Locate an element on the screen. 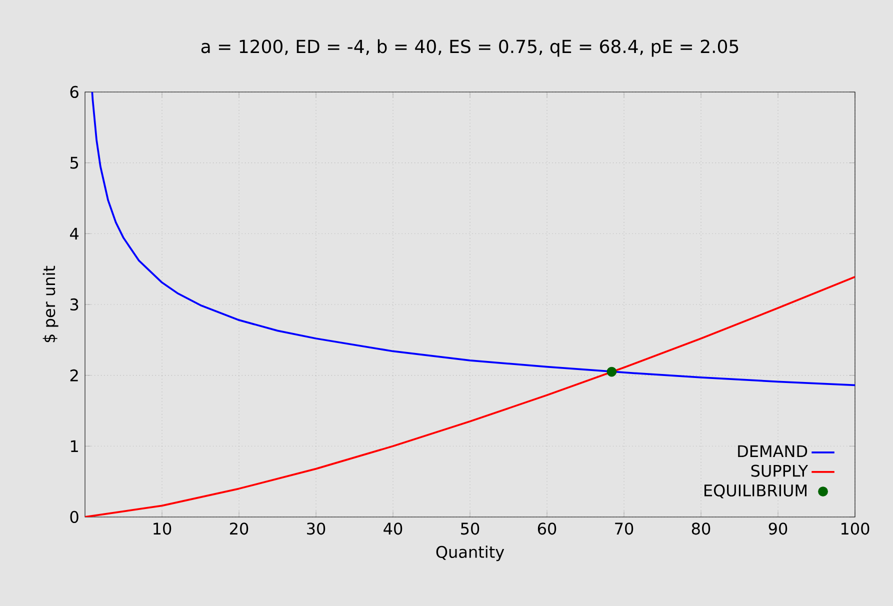 Image resolution: width=893 pixels, height=606 pixels. legend-label: SUPPLY is located at coordinates (779, 470).